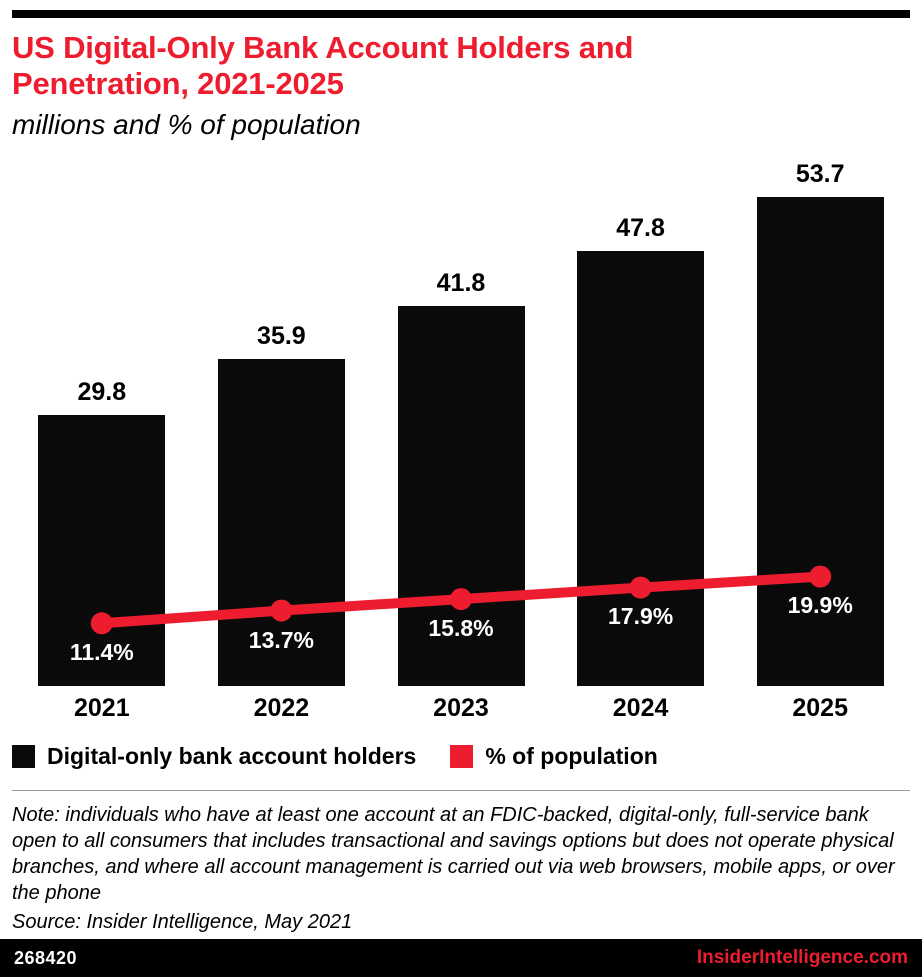 The image size is (922, 977). Describe the element at coordinates (101, 707) in the screenshot. I see `x-axis-label: 2021` at that location.